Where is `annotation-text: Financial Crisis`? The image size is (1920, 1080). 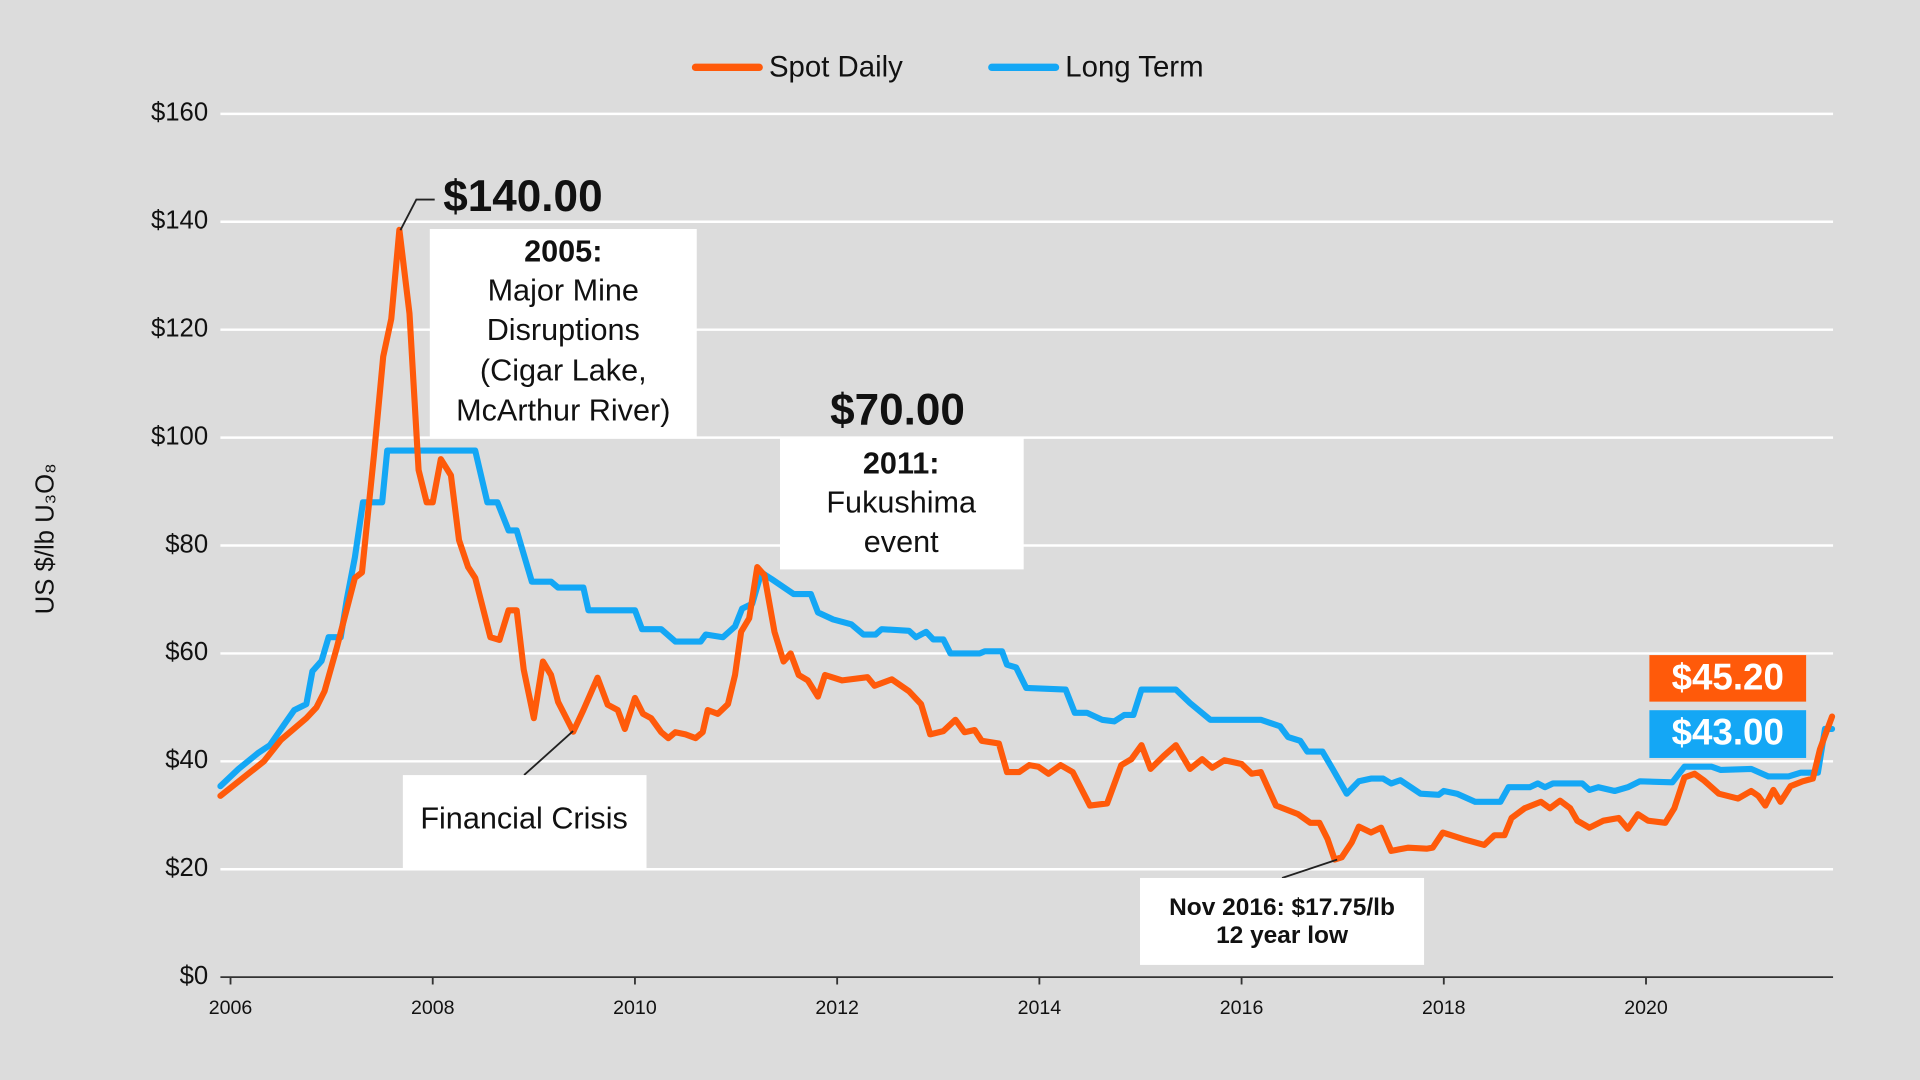
annotation-text: Financial Crisis is located at coordinates (524, 819).